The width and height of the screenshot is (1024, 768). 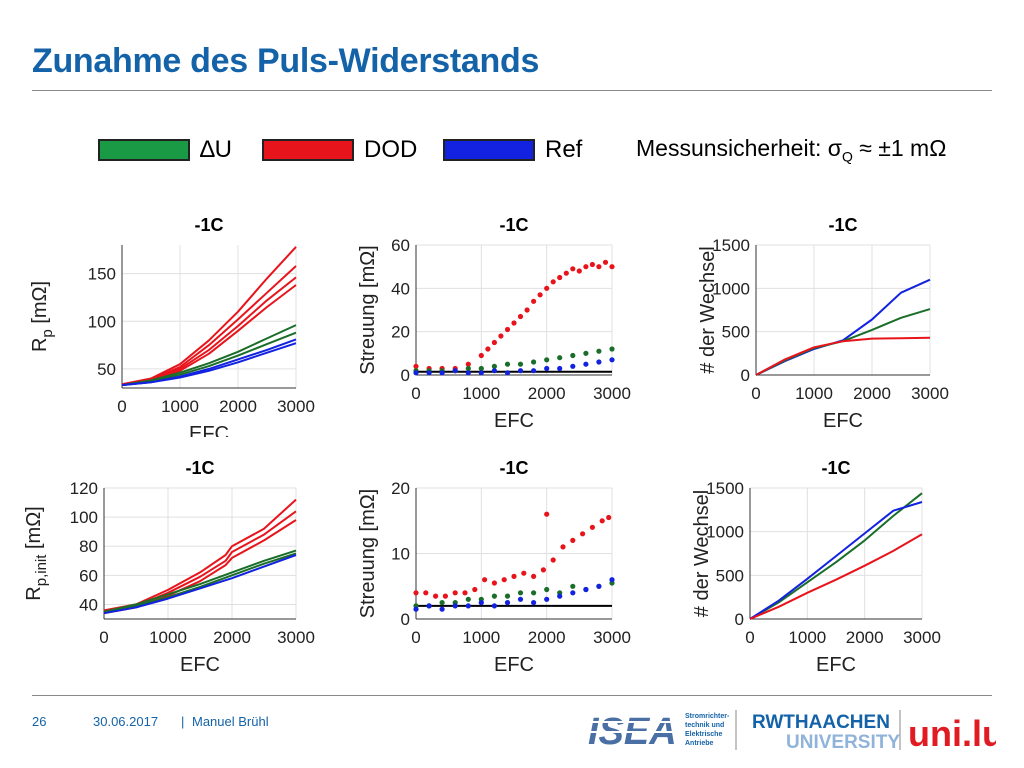 What do you see at coordinates (899, 148) in the screenshot?
I see `uncertainty-suffix: ≈ ±1 mΩ` at bounding box center [899, 148].